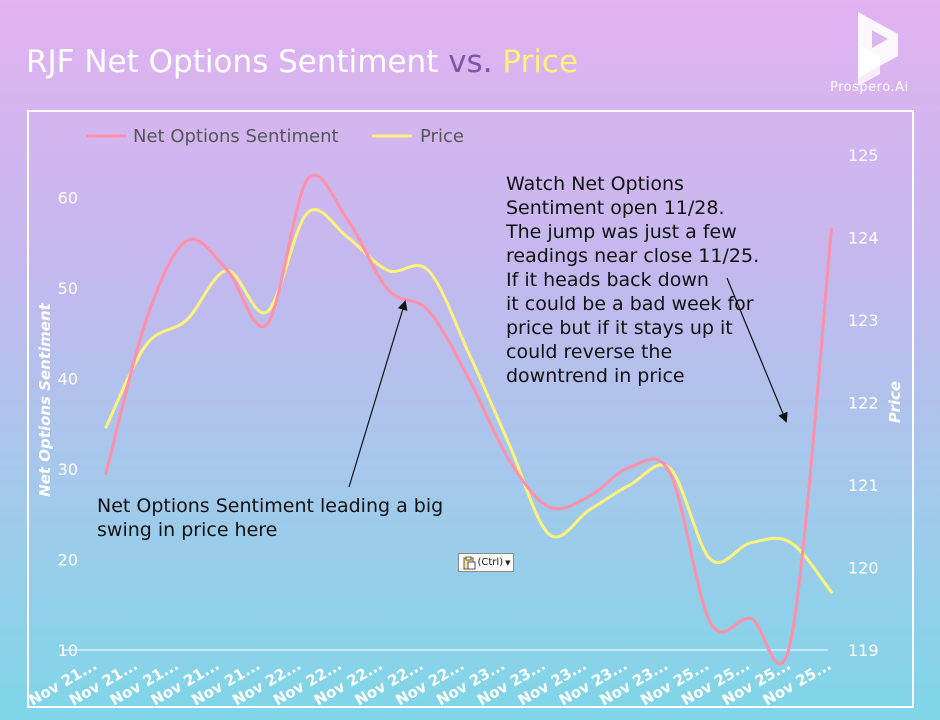 The height and width of the screenshot is (720, 940). What do you see at coordinates (68, 469) in the screenshot?
I see `y-left-tick-label: 30` at bounding box center [68, 469].